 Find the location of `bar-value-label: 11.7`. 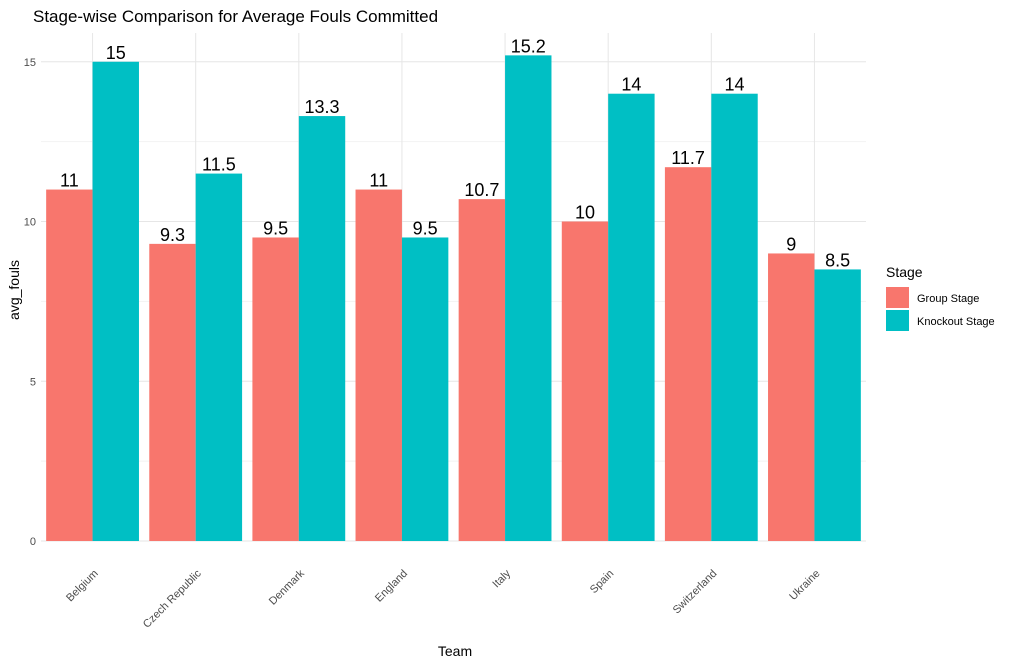

bar-value-label: 11.7 is located at coordinates (688, 158).